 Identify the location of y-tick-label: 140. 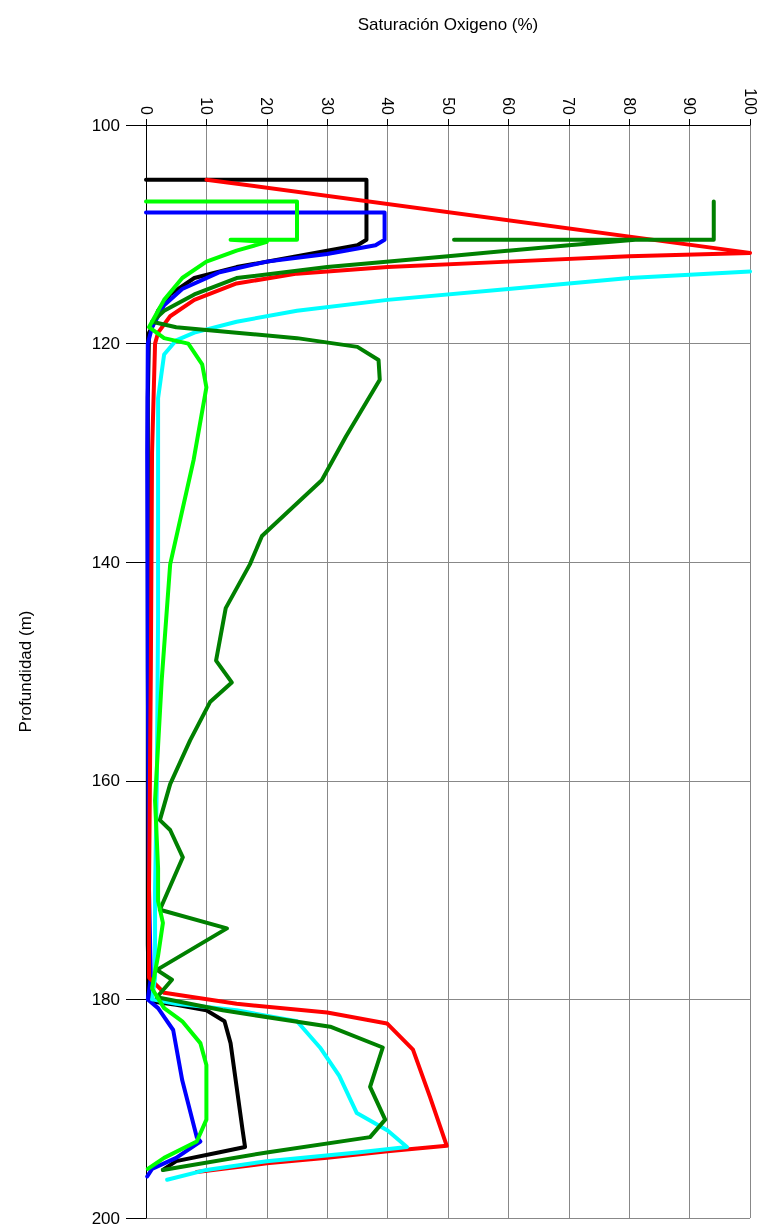
(105, 562).